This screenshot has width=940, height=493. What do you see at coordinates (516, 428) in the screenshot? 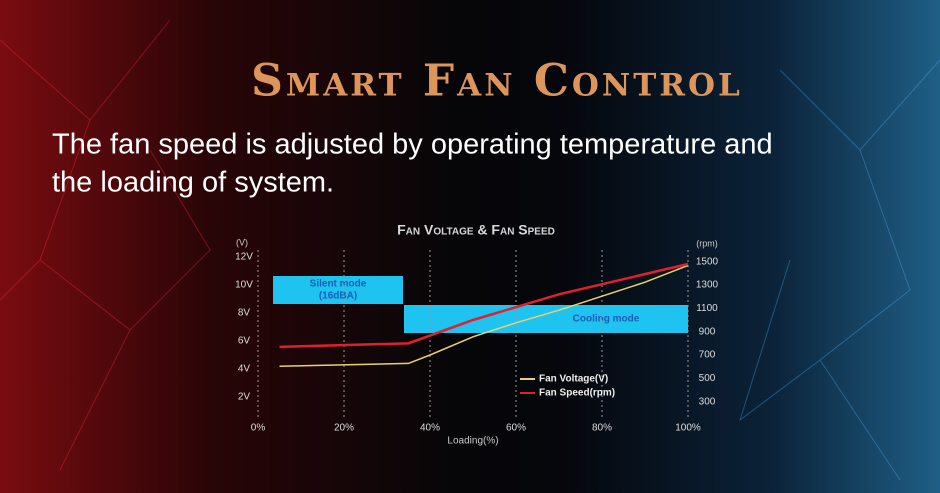
I see `x-tick-label: 60%` at bounding box center [516, 428].